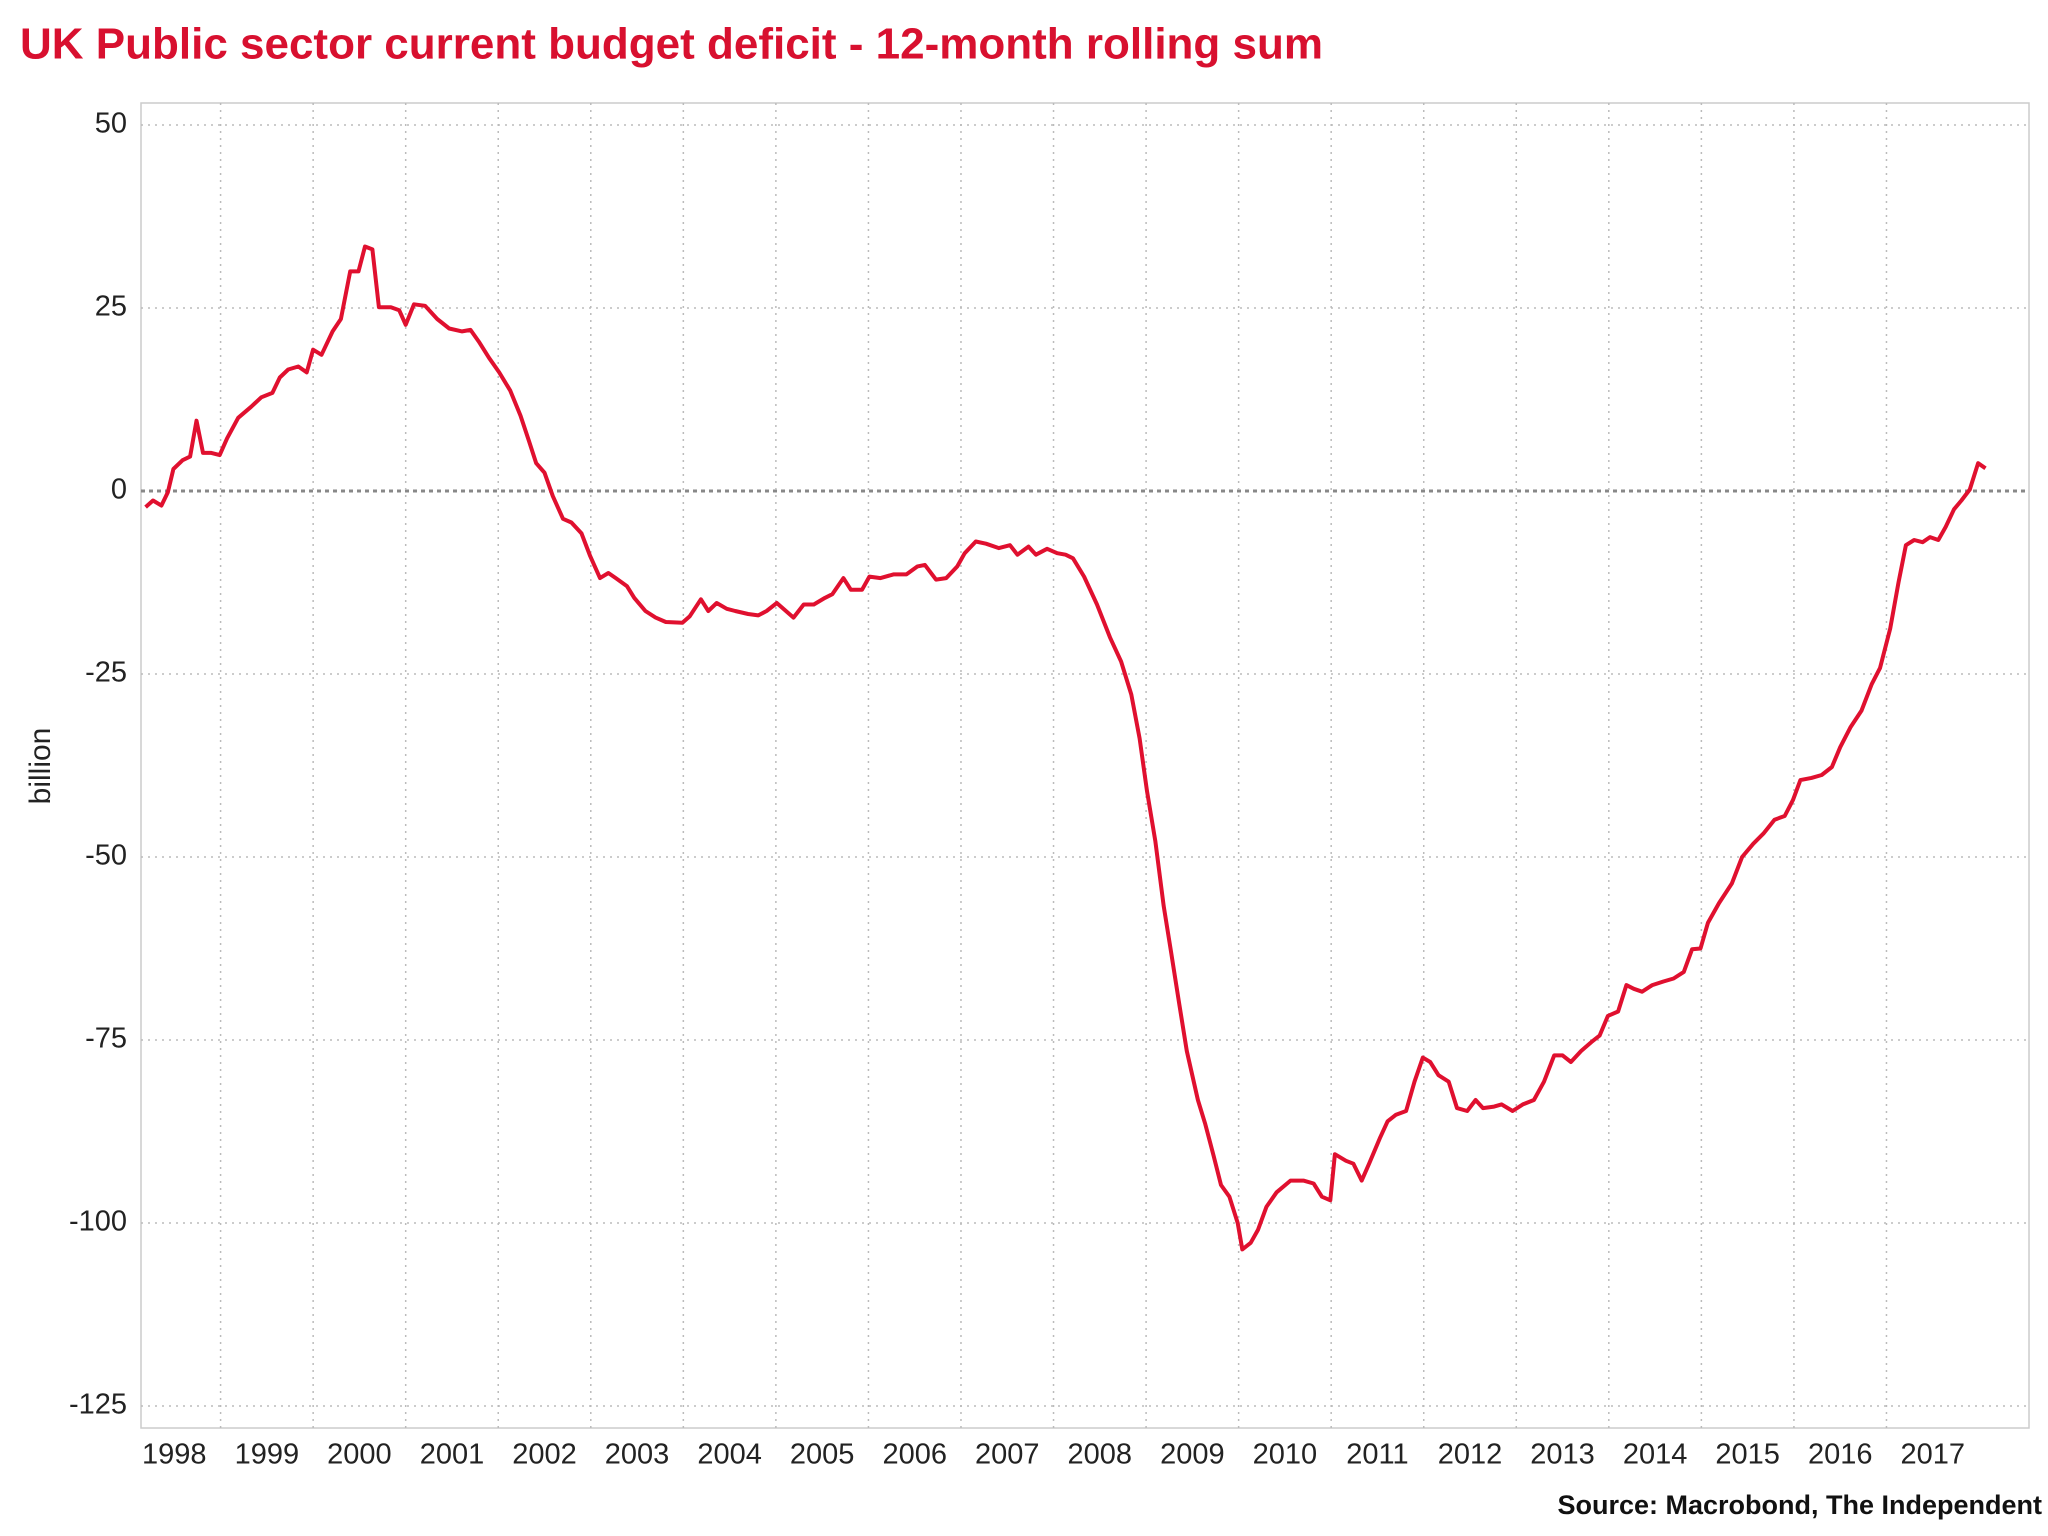  I want to click on x-tick-label: 2002, so click(544, 1455).